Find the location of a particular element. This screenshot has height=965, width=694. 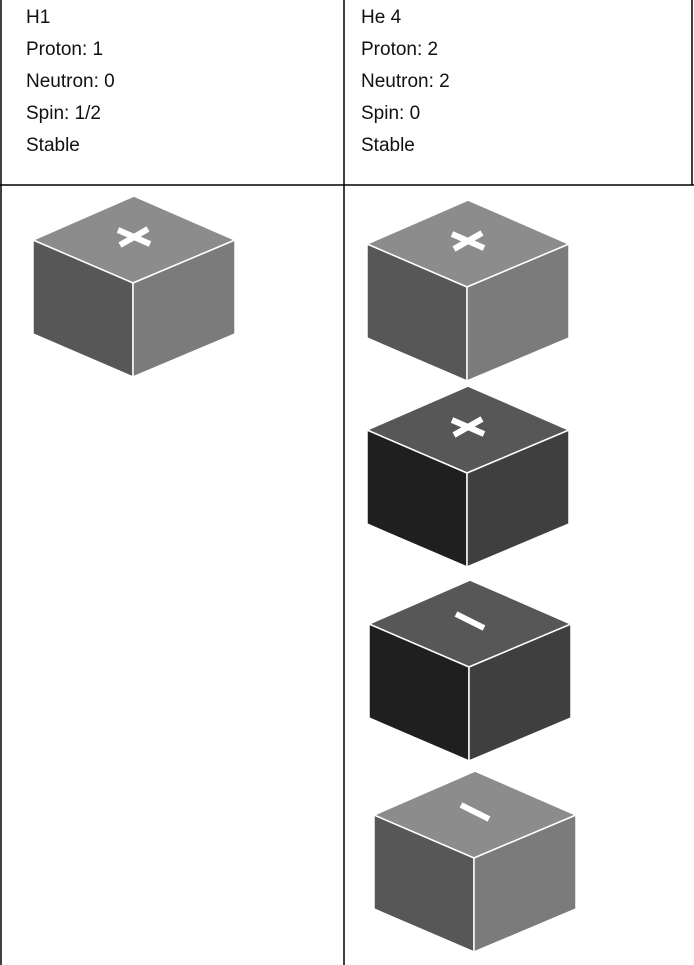

proton-count: Proton: 2 is located at coordinates (400, 49).